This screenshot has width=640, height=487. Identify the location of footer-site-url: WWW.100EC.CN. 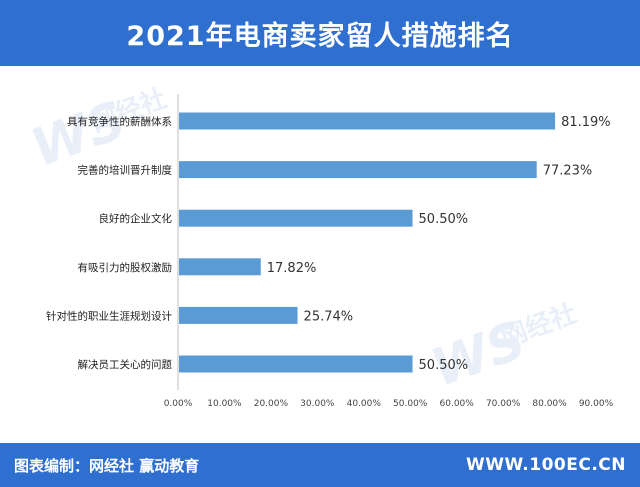
(545, 465).